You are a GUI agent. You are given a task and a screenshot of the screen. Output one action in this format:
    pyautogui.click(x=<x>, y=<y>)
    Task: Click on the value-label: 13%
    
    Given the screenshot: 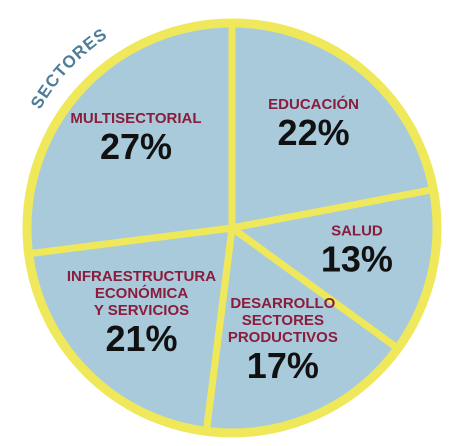 What is the action you would take?
    pyautogui.click(x=357, y=258)
    